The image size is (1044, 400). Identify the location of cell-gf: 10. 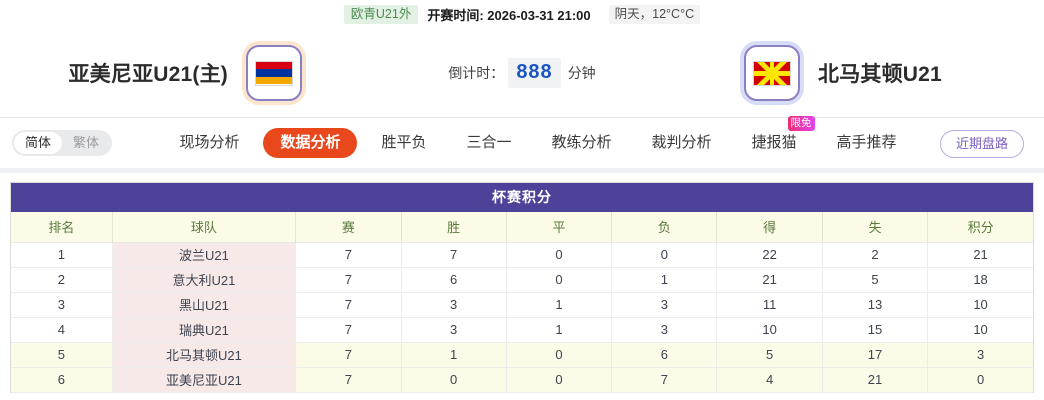
(769, 330).